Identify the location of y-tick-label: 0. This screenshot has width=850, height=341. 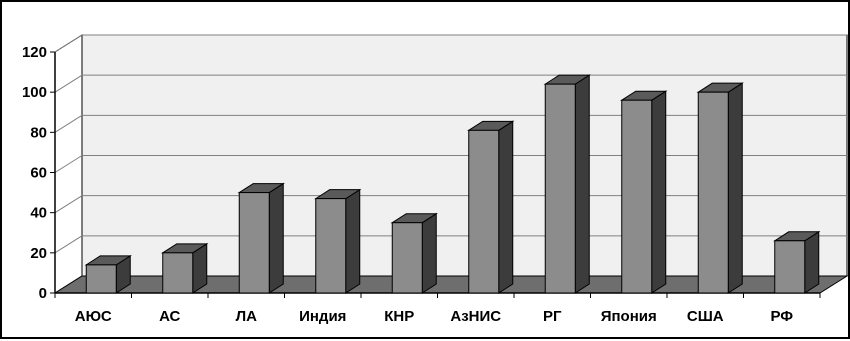
(43, 293).